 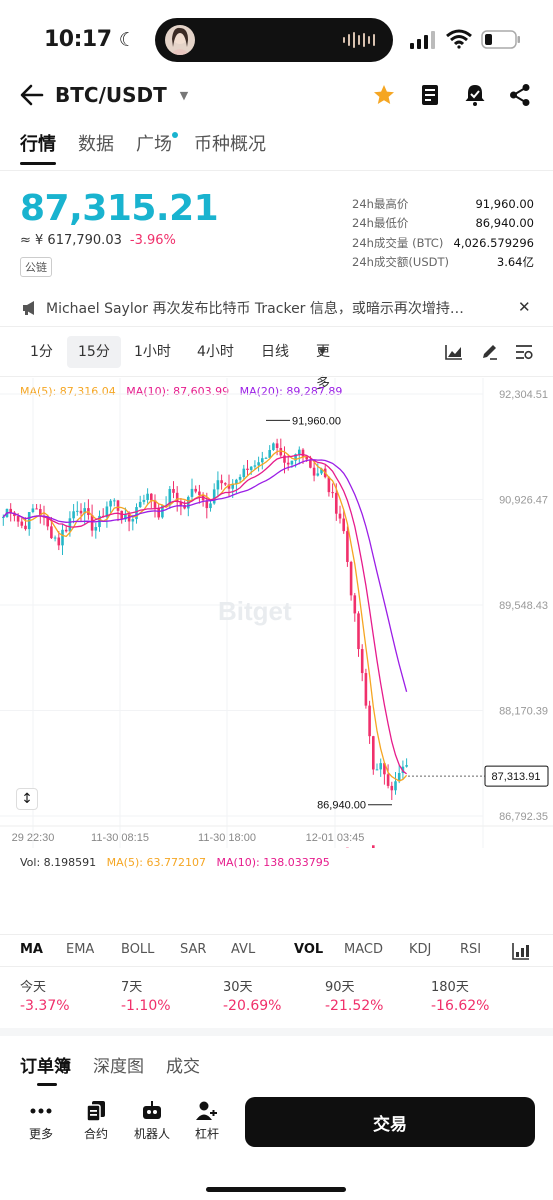 What do you see at coordinates (206, 1110) in the screenshot?
I see `leverage-icon` at bounding box center [206, 1110].